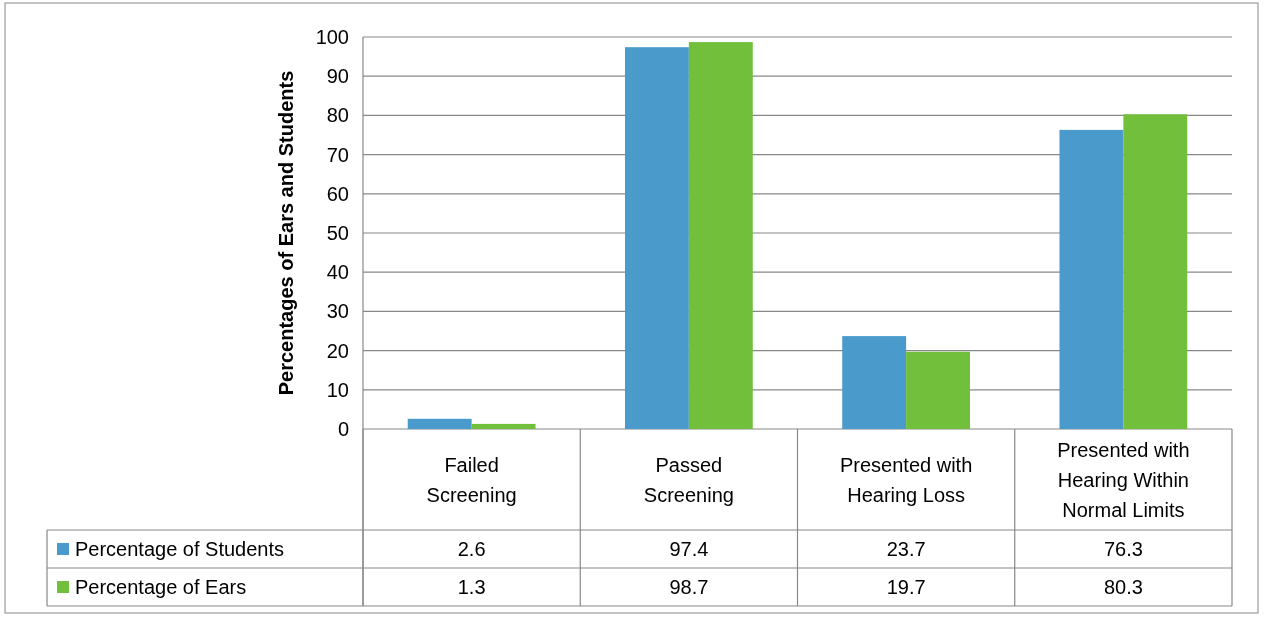 The image size is (1266, 617). What do you see at coordinates (1123, 587) in the screenshot?
I see `data-label: 80.3` at bounding box center [1123, 587].